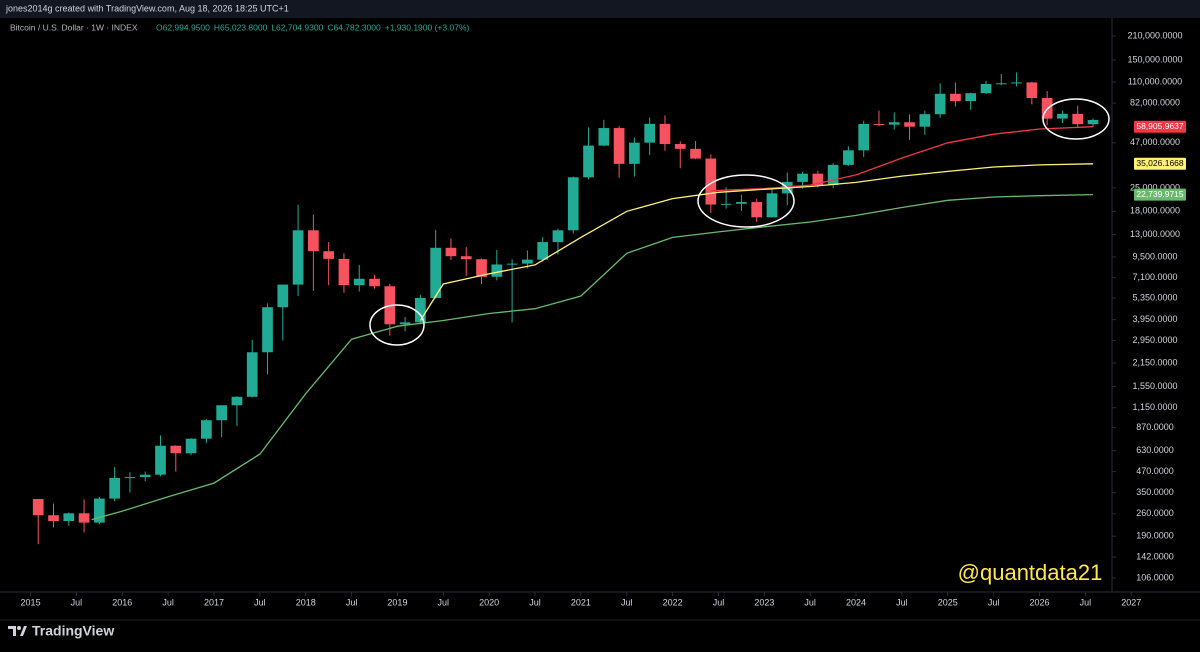 Image resolution: width=1200 pixels, height=652 pixels. I want to click on symbol-title: Bitcoin / U.S. Dollar · 1W · INDEX, so click(74, 27).